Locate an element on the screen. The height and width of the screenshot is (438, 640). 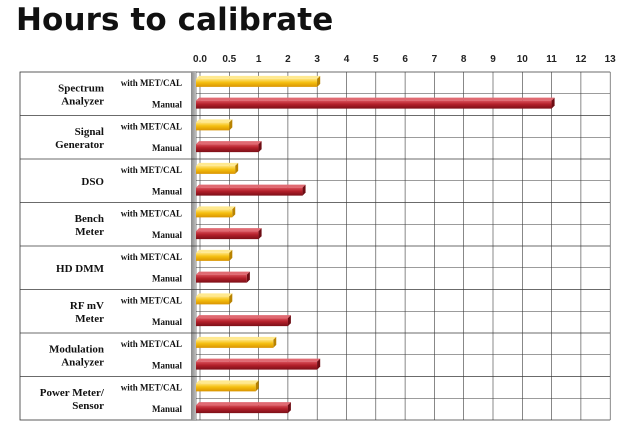
x-tick-label: 9 is located at coordinates (493, 59).